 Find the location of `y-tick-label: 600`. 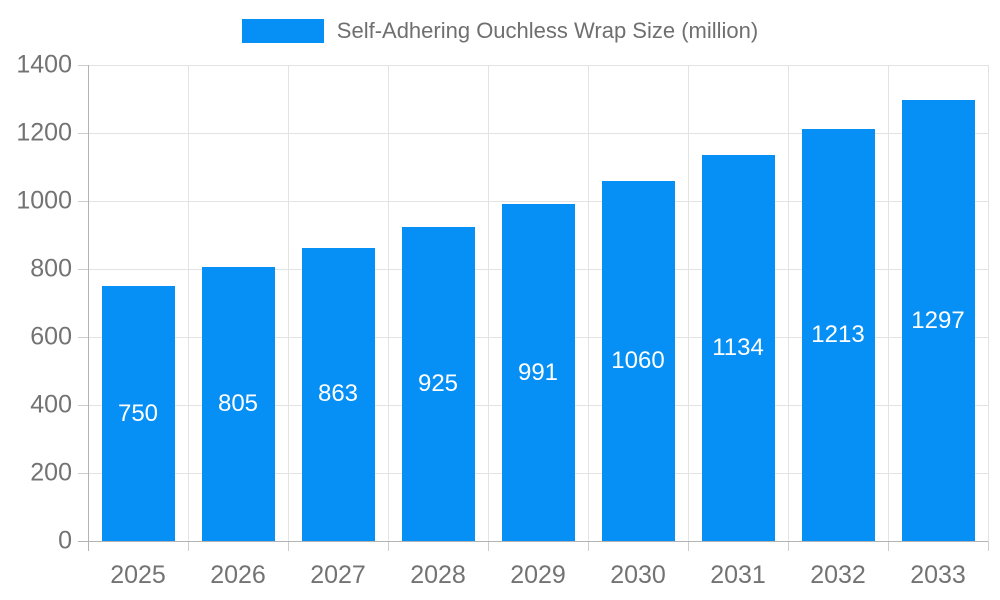

y-tick-label: 600 is located at coordinates (51, 336).